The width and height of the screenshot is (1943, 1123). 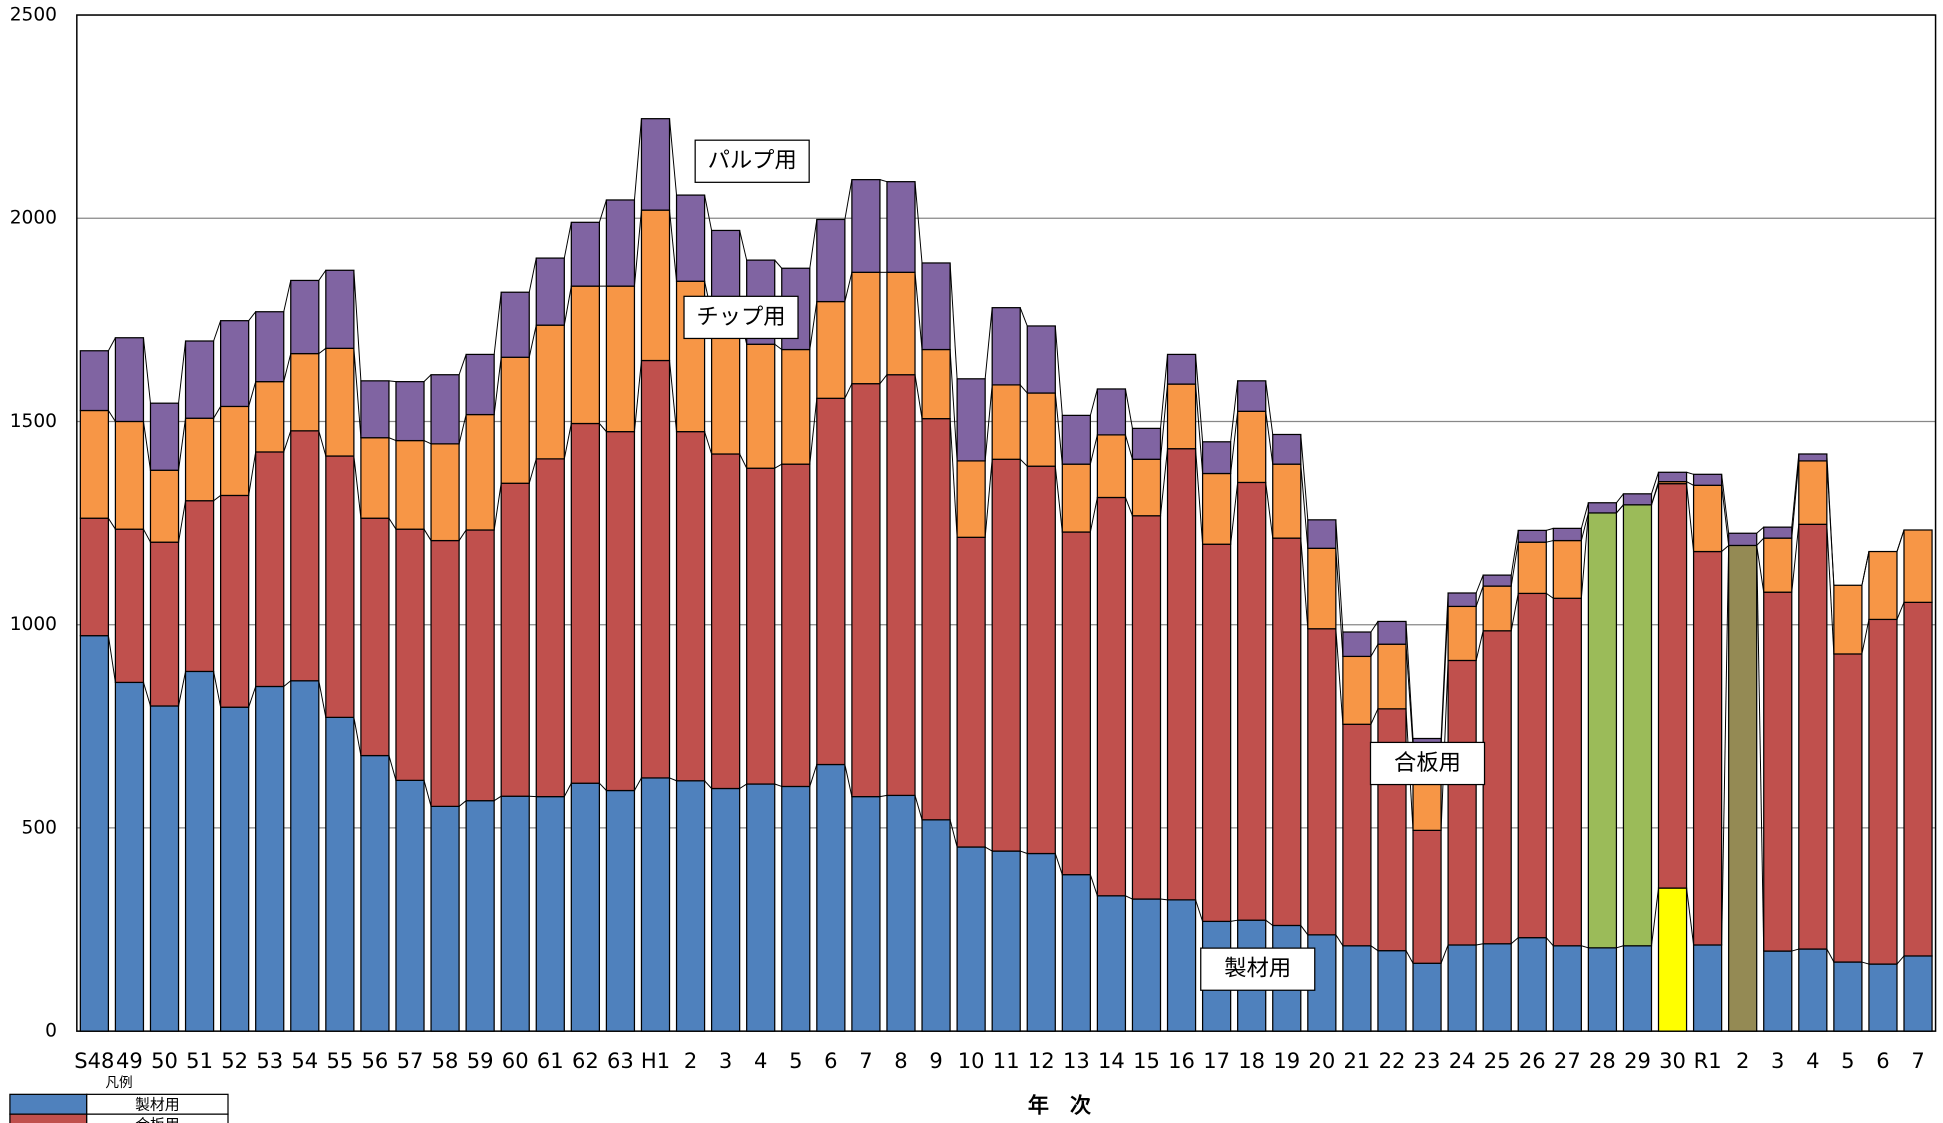 What do you see at coordinates (1602, 1060) in the screenshot?
I see `x-tick-label: 28` at bounding box center [1602, 1060].